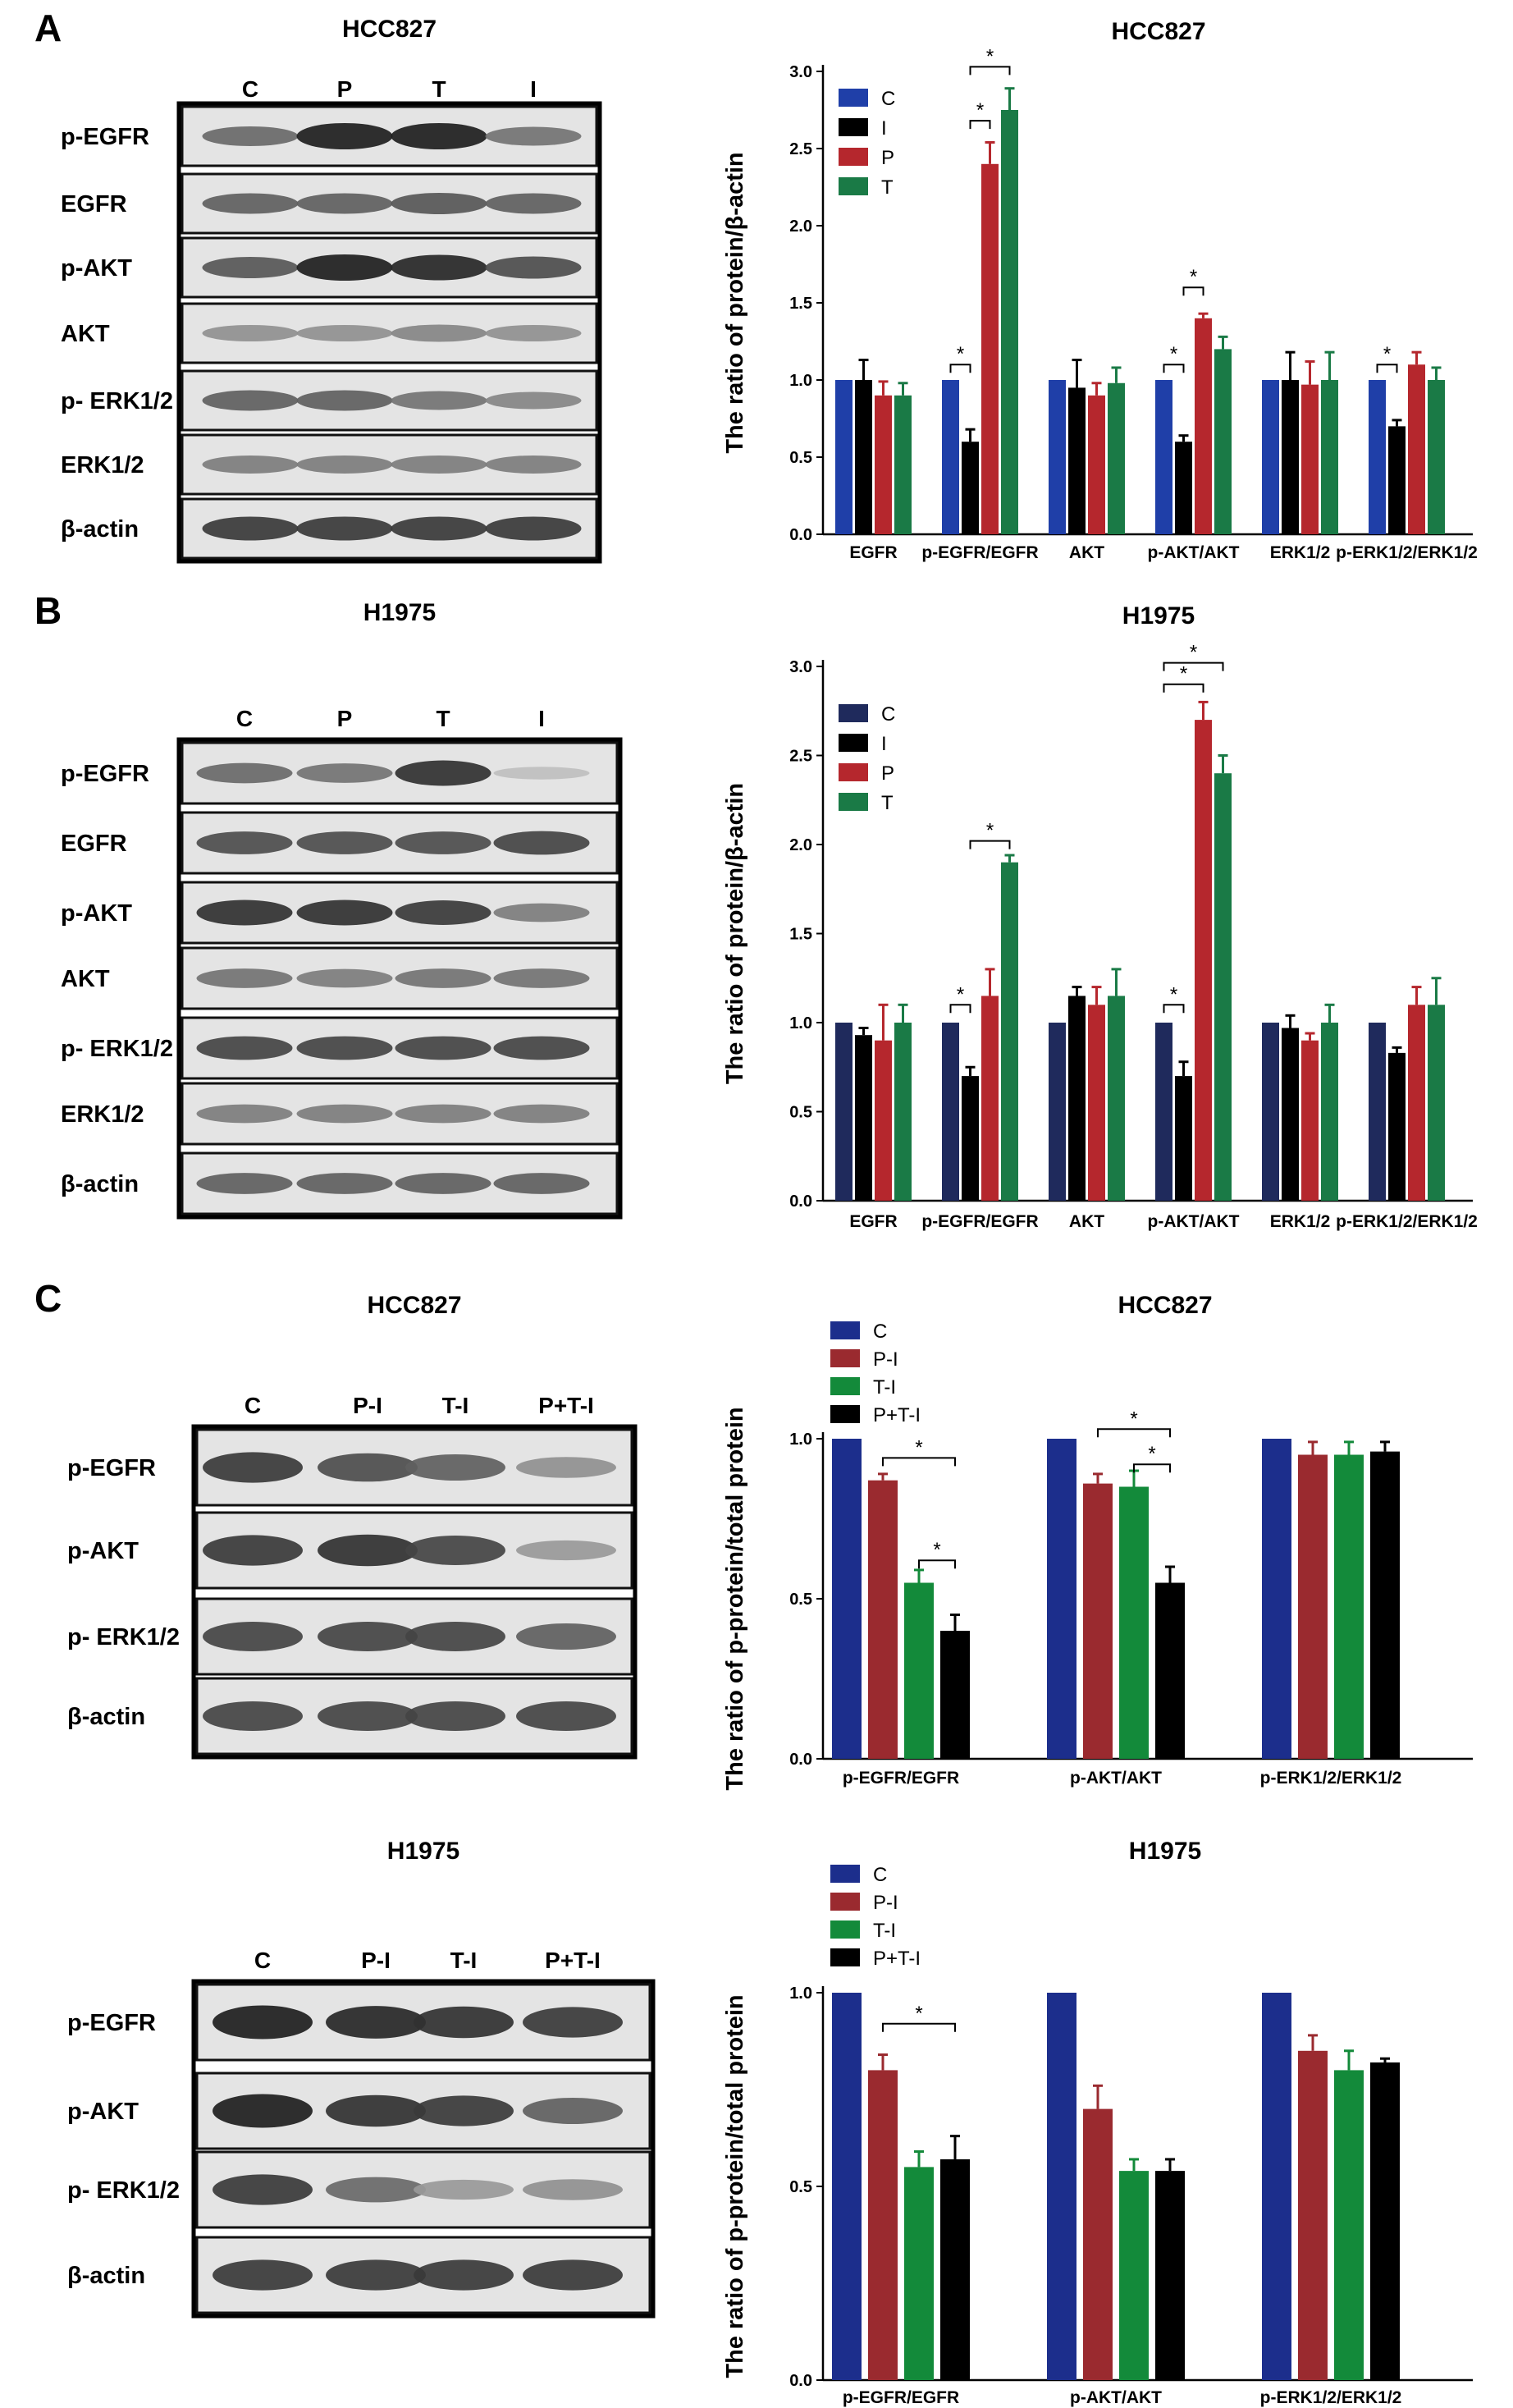 The height and width of the screenshot is (2408, 1513). I want to click on protein-label: p-AKT, so click(96, 268).